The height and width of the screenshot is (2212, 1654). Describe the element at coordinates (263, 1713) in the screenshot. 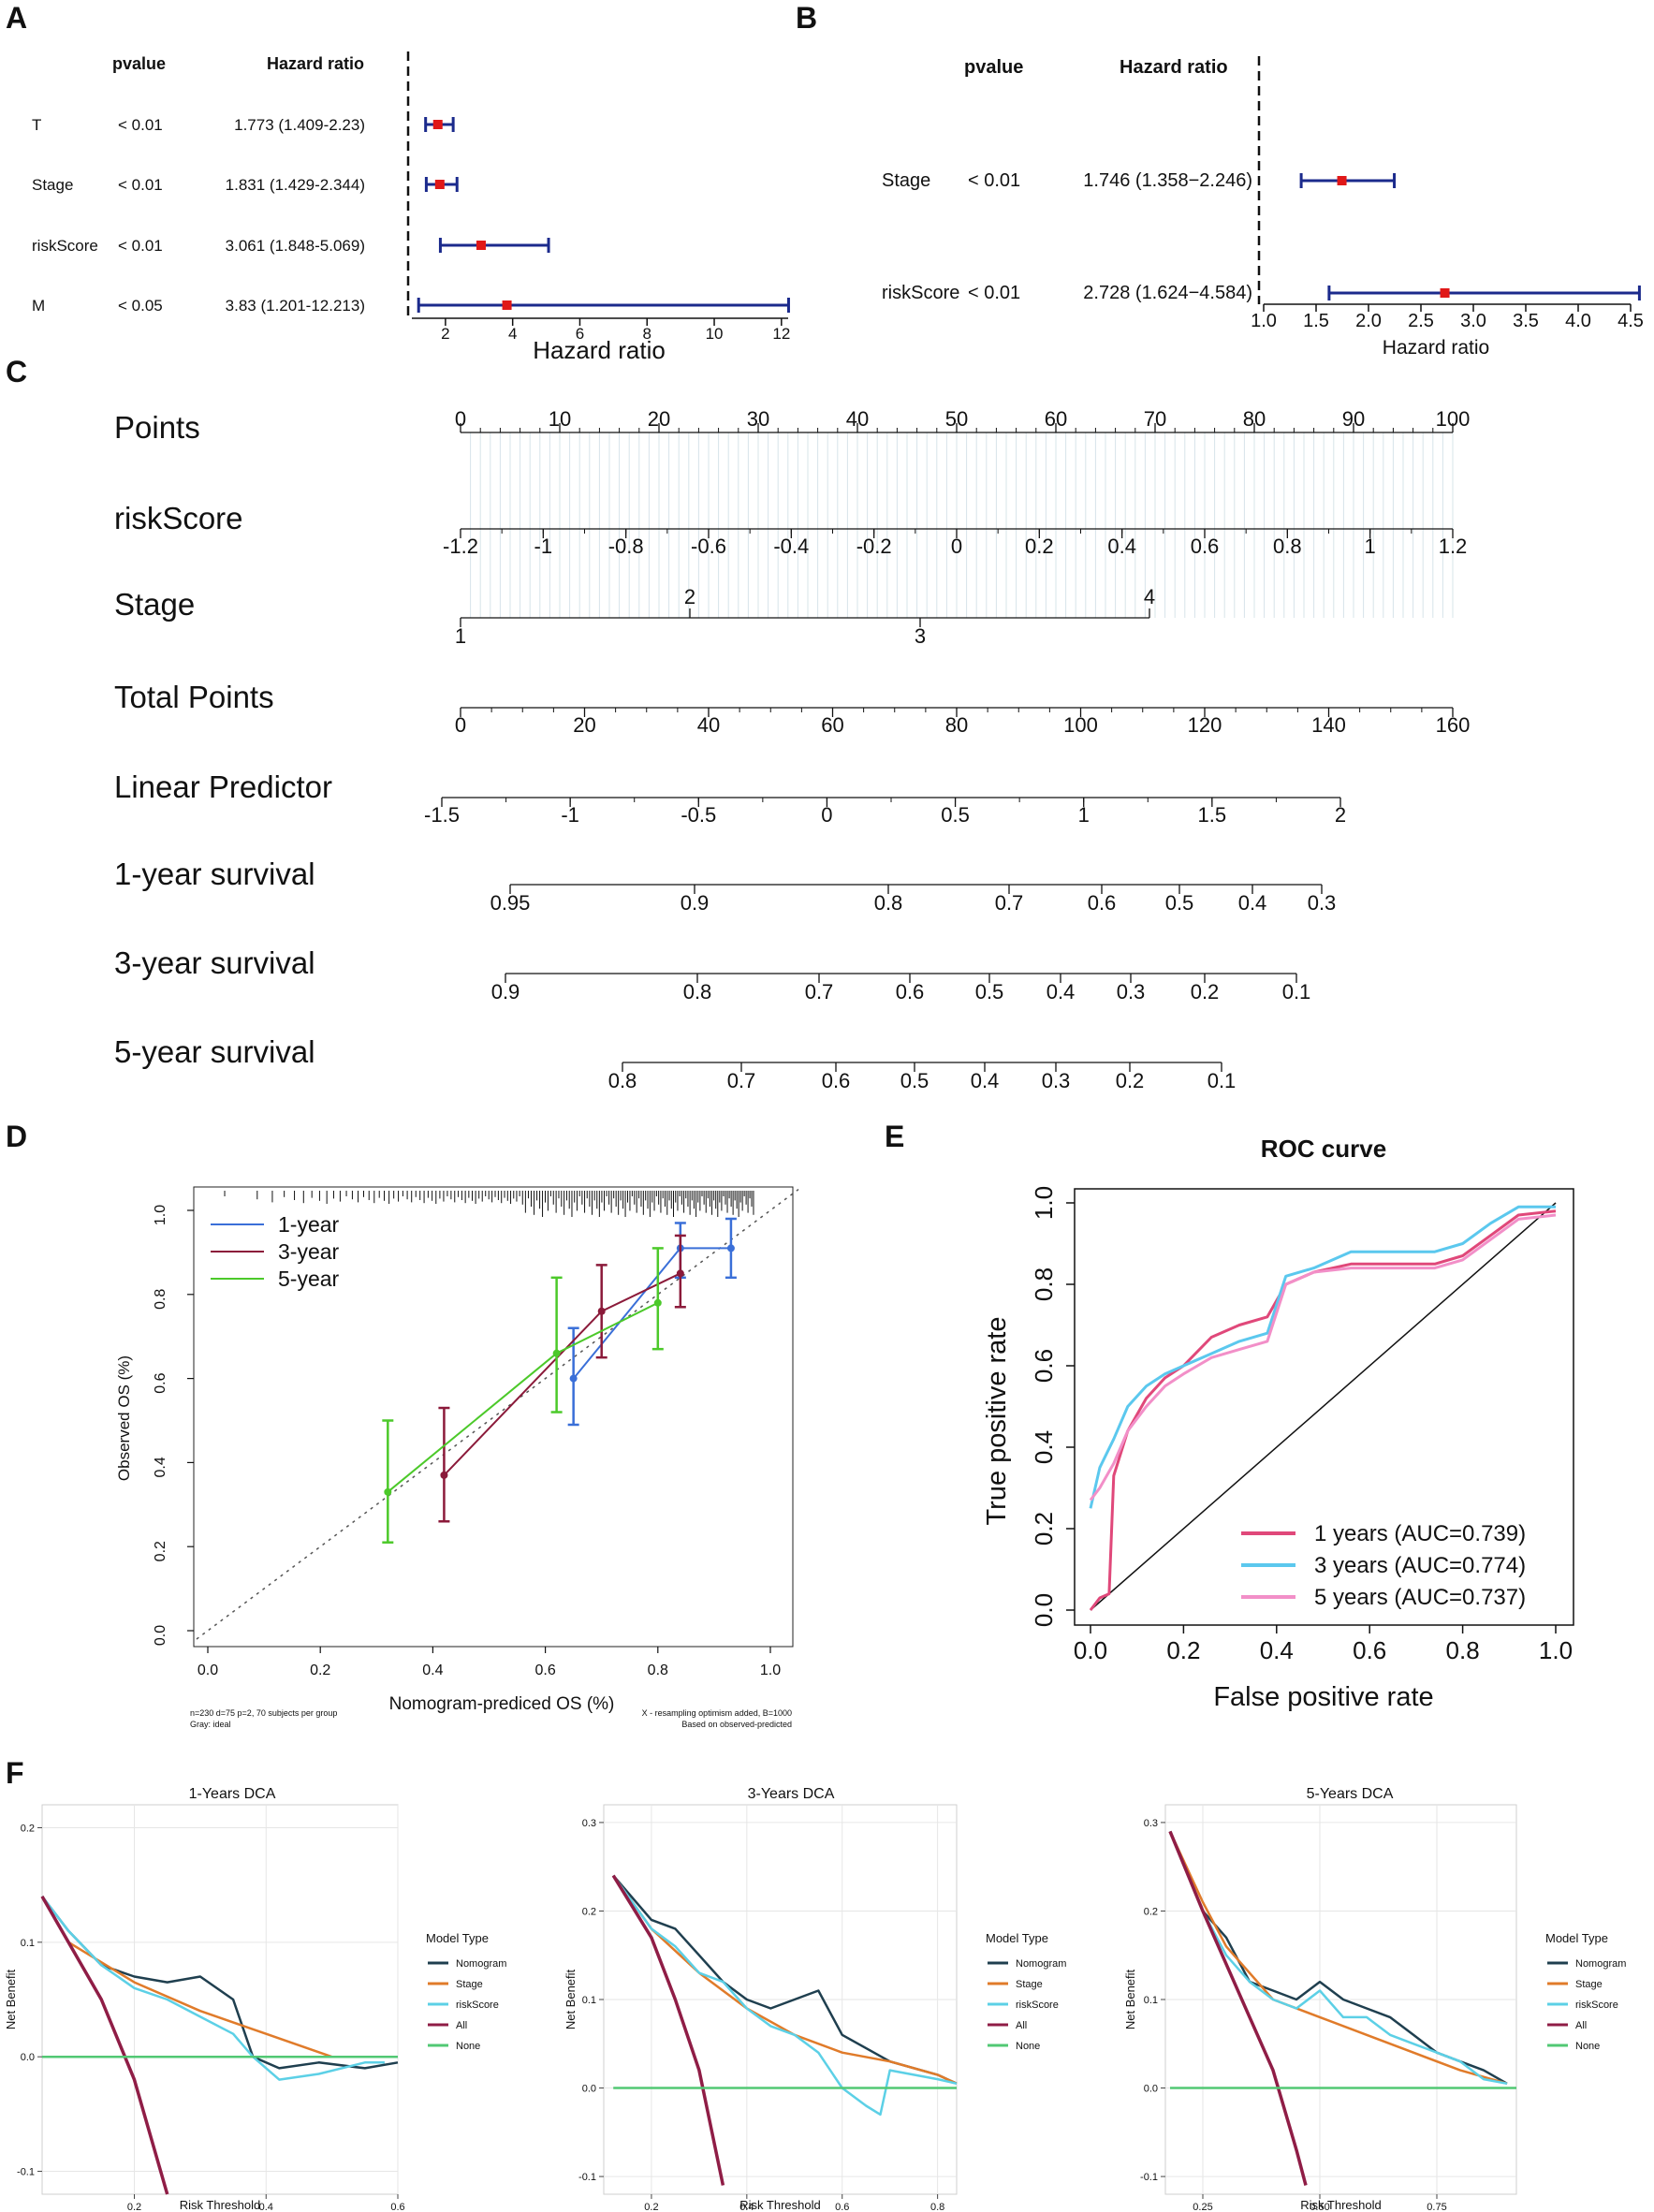

I see `panel-d-note-left: n=230 d=75 p=2, 70 subjects per group` at that location.